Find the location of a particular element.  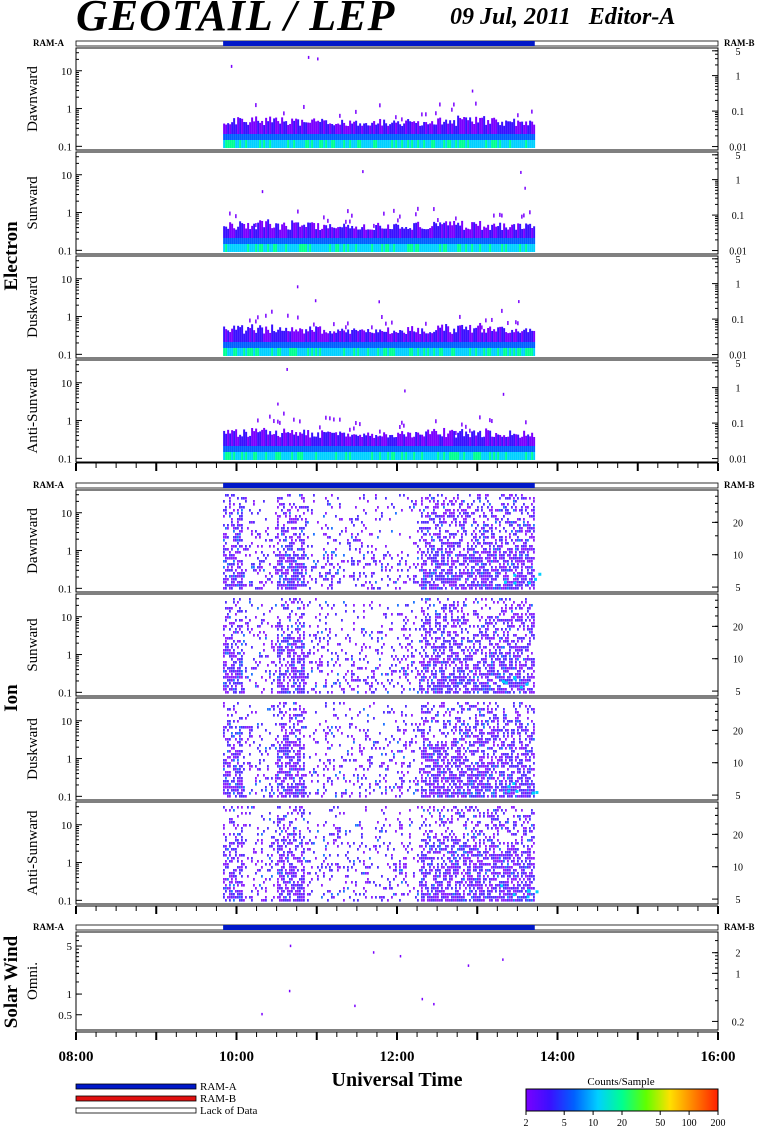

group-label-solar-wind: Solar Wind is located at coordinates (11, 981).